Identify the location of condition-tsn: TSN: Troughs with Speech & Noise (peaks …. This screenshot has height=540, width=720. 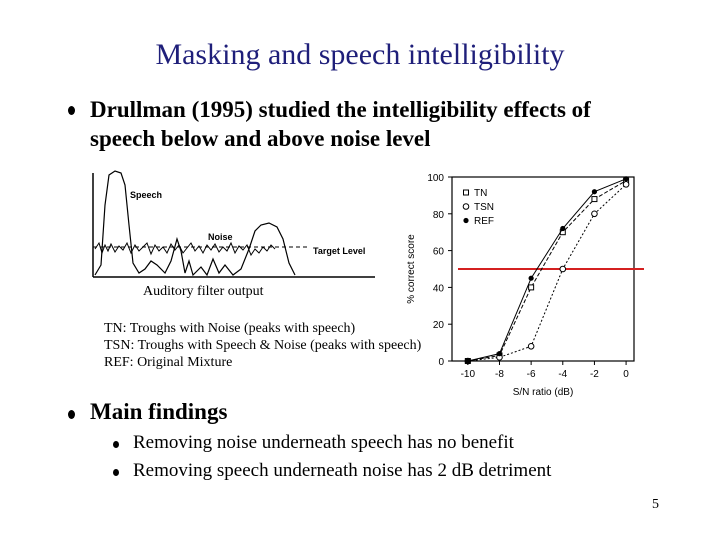
(263, 345).